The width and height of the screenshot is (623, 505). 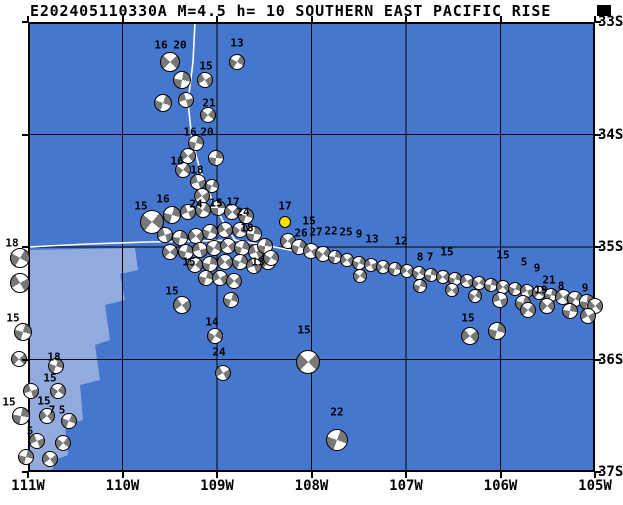 What do you see at coordinates (122, 486) in the screenshot?
I see `longitude-label: 110W` at bounding box center [122, 486].